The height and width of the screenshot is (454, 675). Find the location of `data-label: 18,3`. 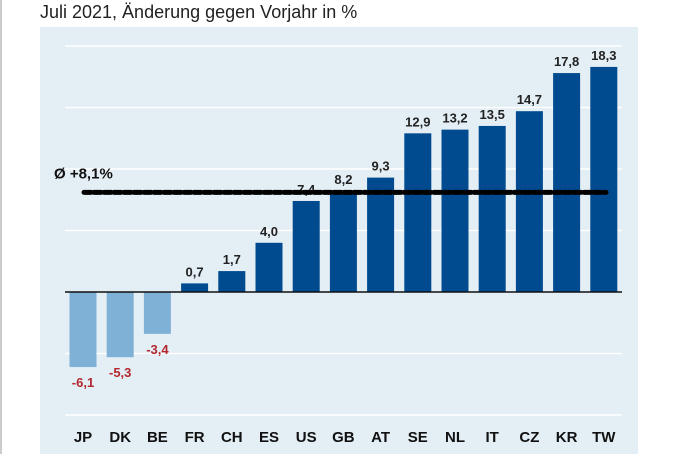

data-label: 18,3 is located at coordinates (603, 55).